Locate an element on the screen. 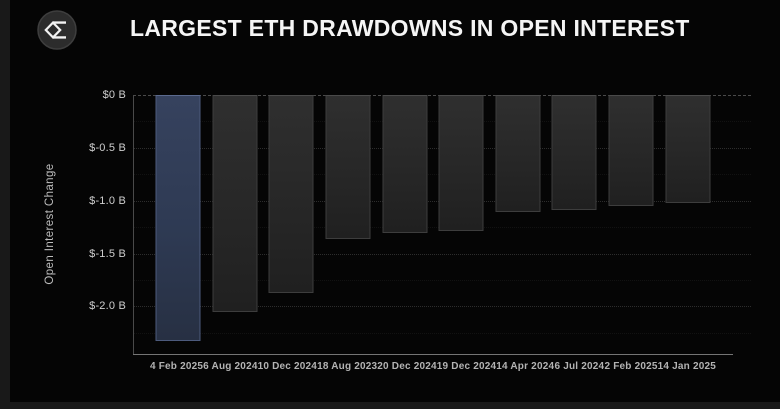  y-axis-title: Open Interest Change is located at coordinates (50, 224).